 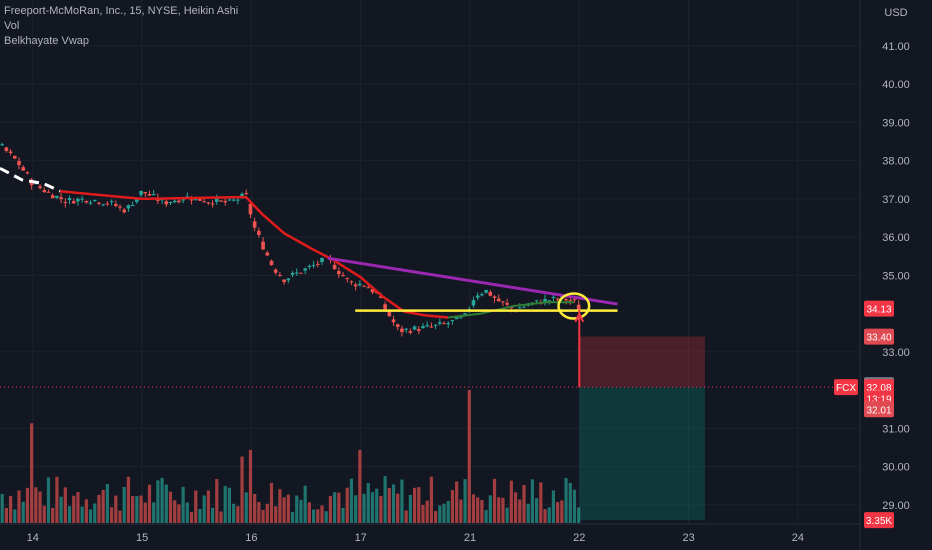 I want to click on entry-arrowhead, so click(x=579, y=317).